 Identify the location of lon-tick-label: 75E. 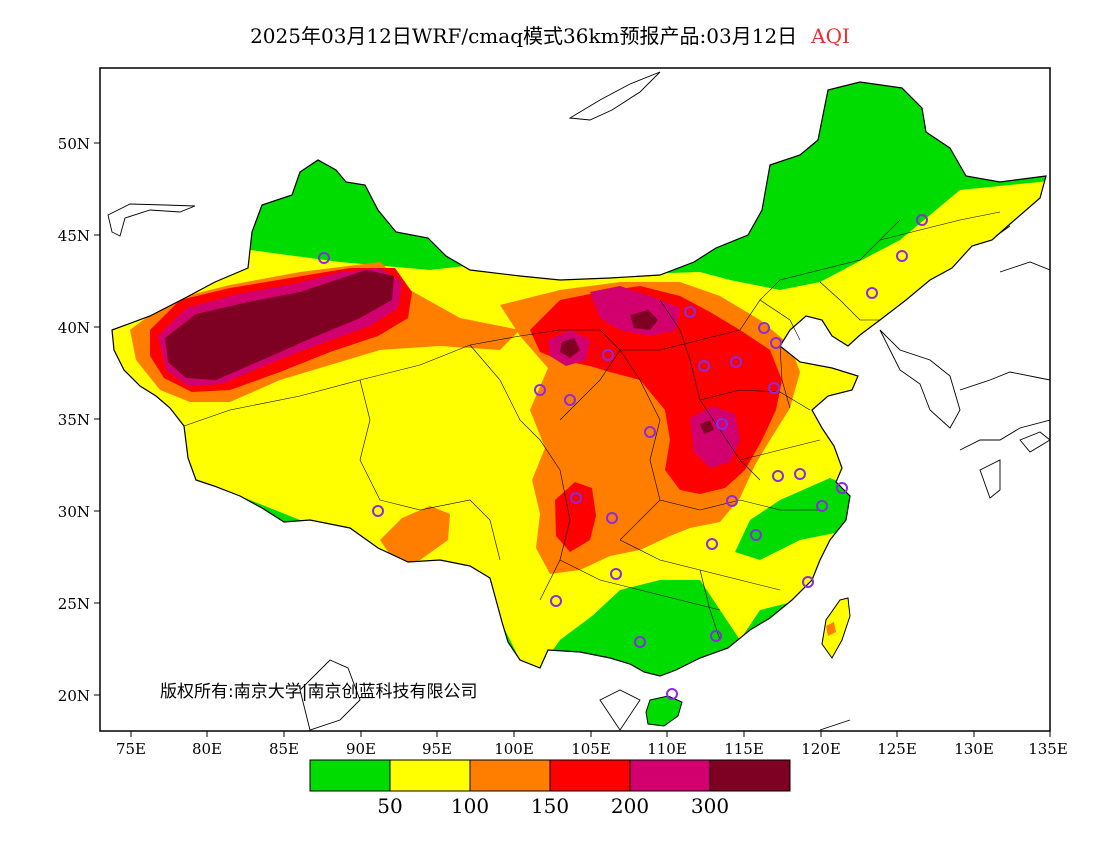
(131, 749).